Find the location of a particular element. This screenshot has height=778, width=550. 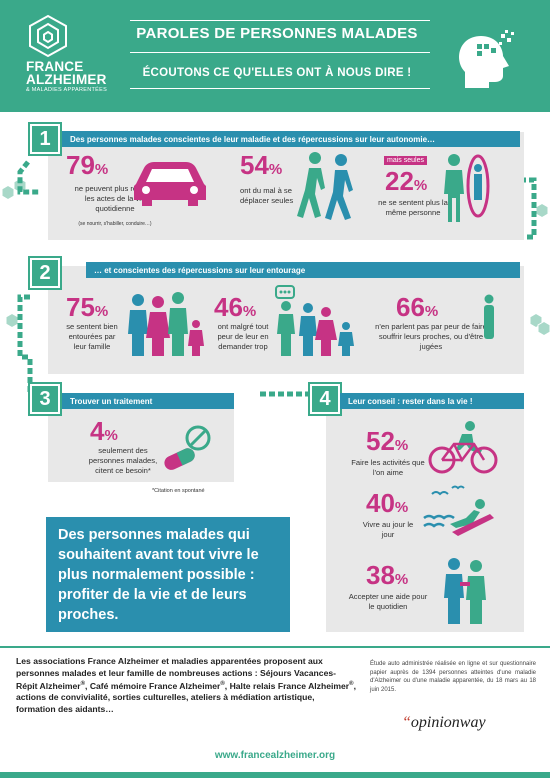

opinionway-logo: “opinionway is located at coordinates (444, 722).